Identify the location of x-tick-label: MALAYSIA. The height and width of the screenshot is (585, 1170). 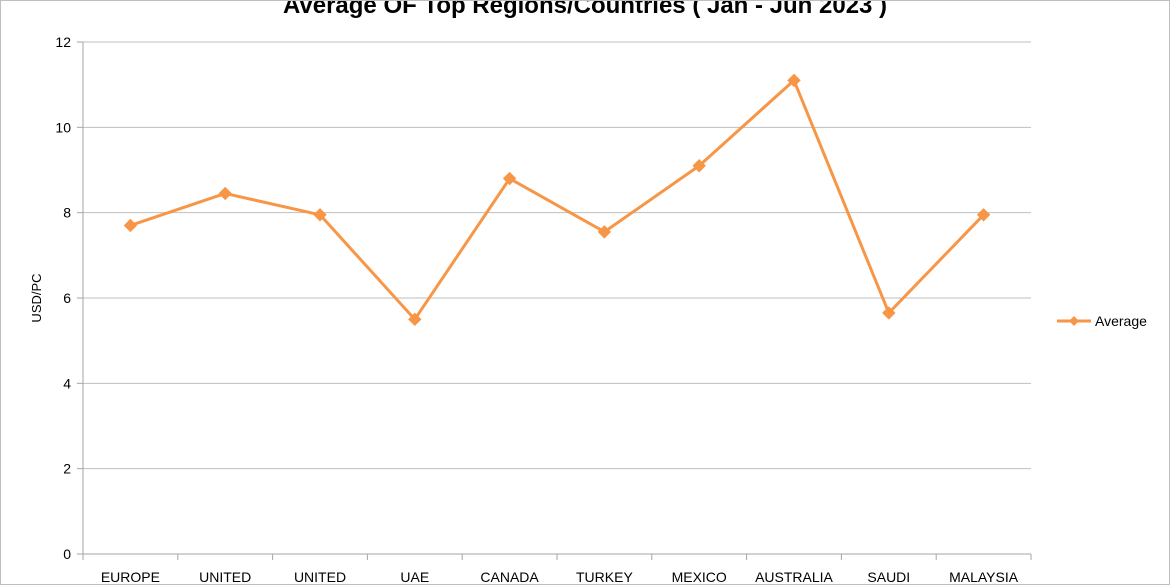
(984, 576).